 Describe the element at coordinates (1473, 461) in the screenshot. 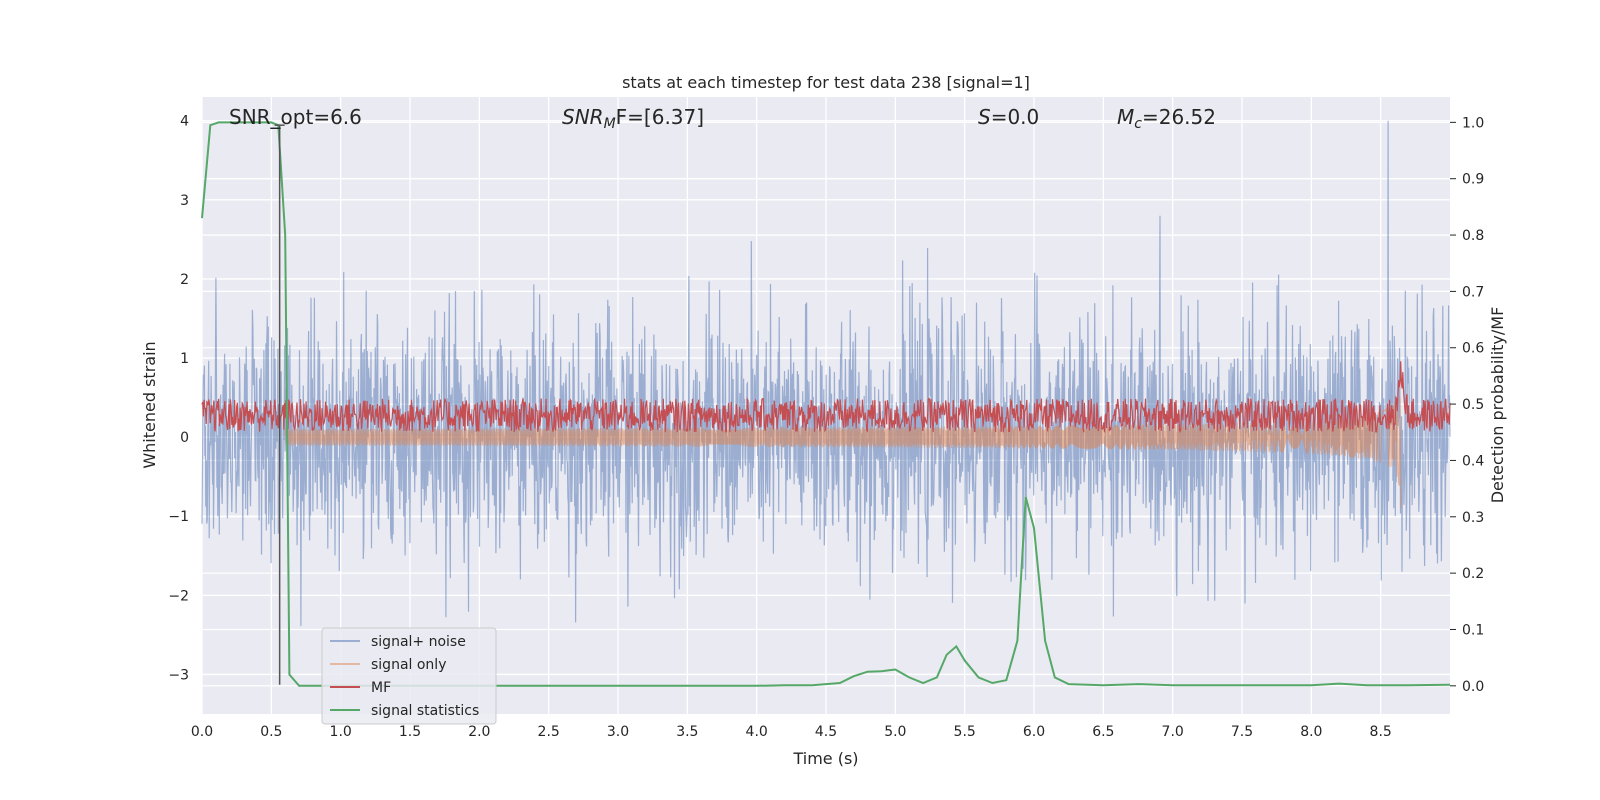

I see `y-right-tick-label: 0.4` at that location.